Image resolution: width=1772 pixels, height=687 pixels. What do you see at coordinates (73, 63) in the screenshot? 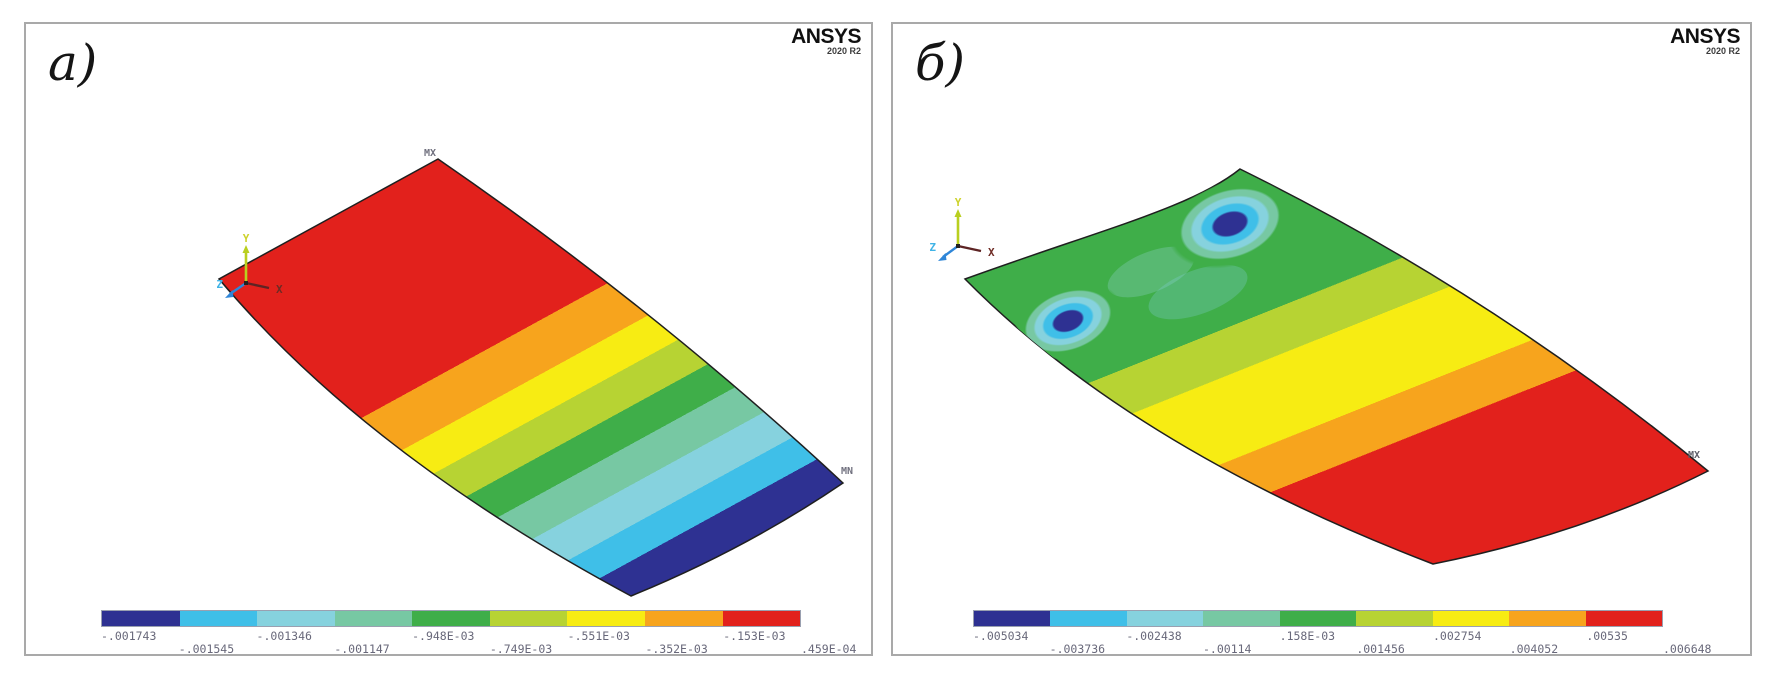
I see `subfigure-label-a: а)` at bounding box center [73, 63].